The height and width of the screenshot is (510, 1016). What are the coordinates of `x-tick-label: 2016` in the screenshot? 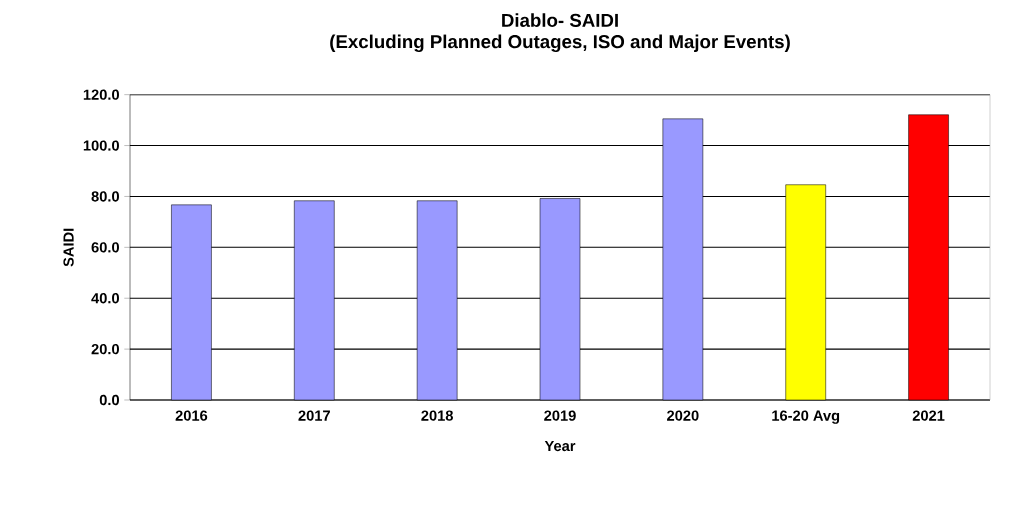 It's located at (191, 415).